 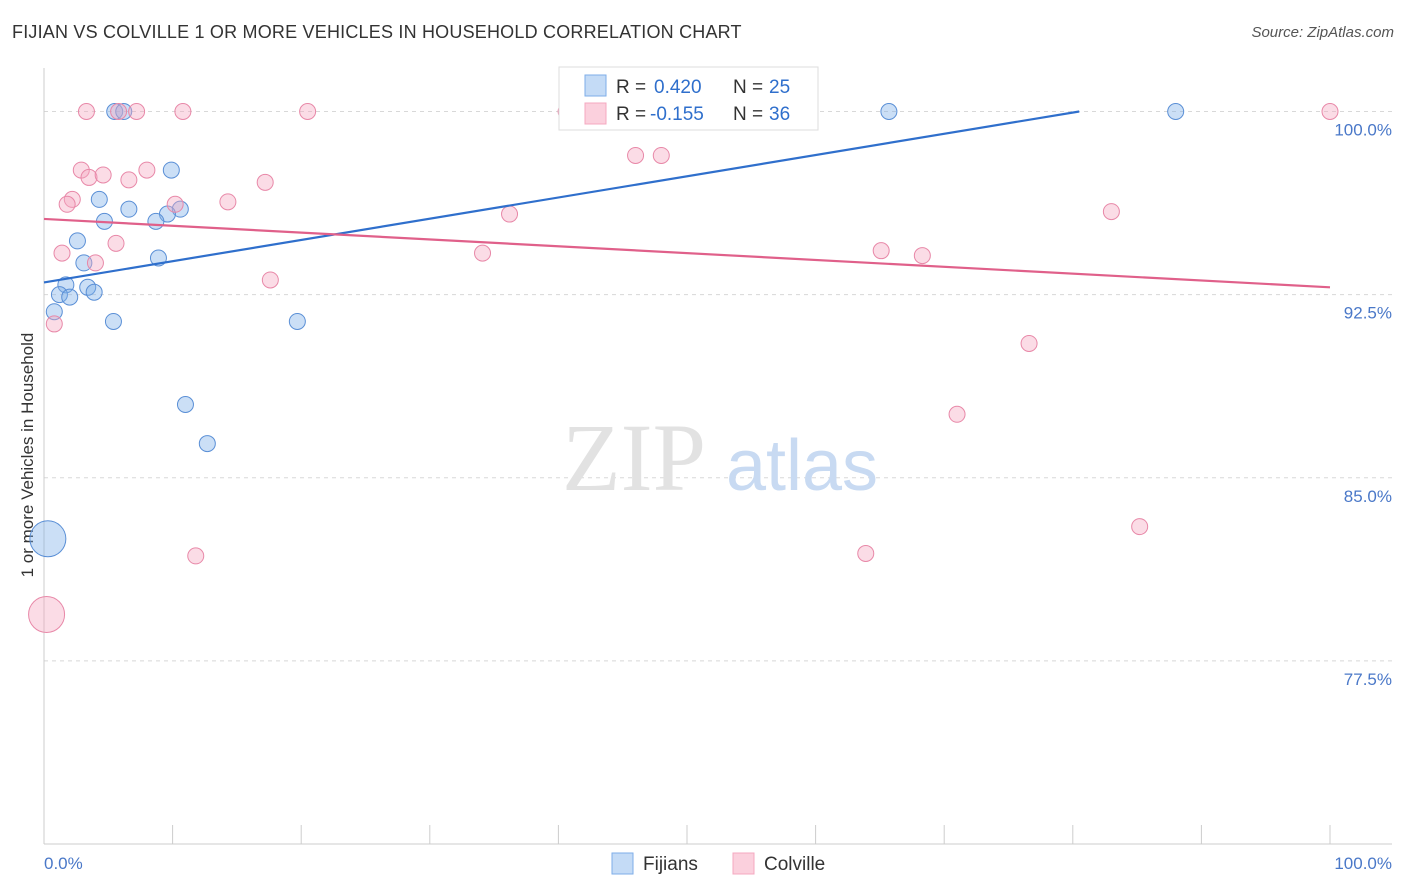 What do you see at coordinates (595, 113) in the screenshot?
I see `legend-swatch-colville` at bounding box center [595, 113].